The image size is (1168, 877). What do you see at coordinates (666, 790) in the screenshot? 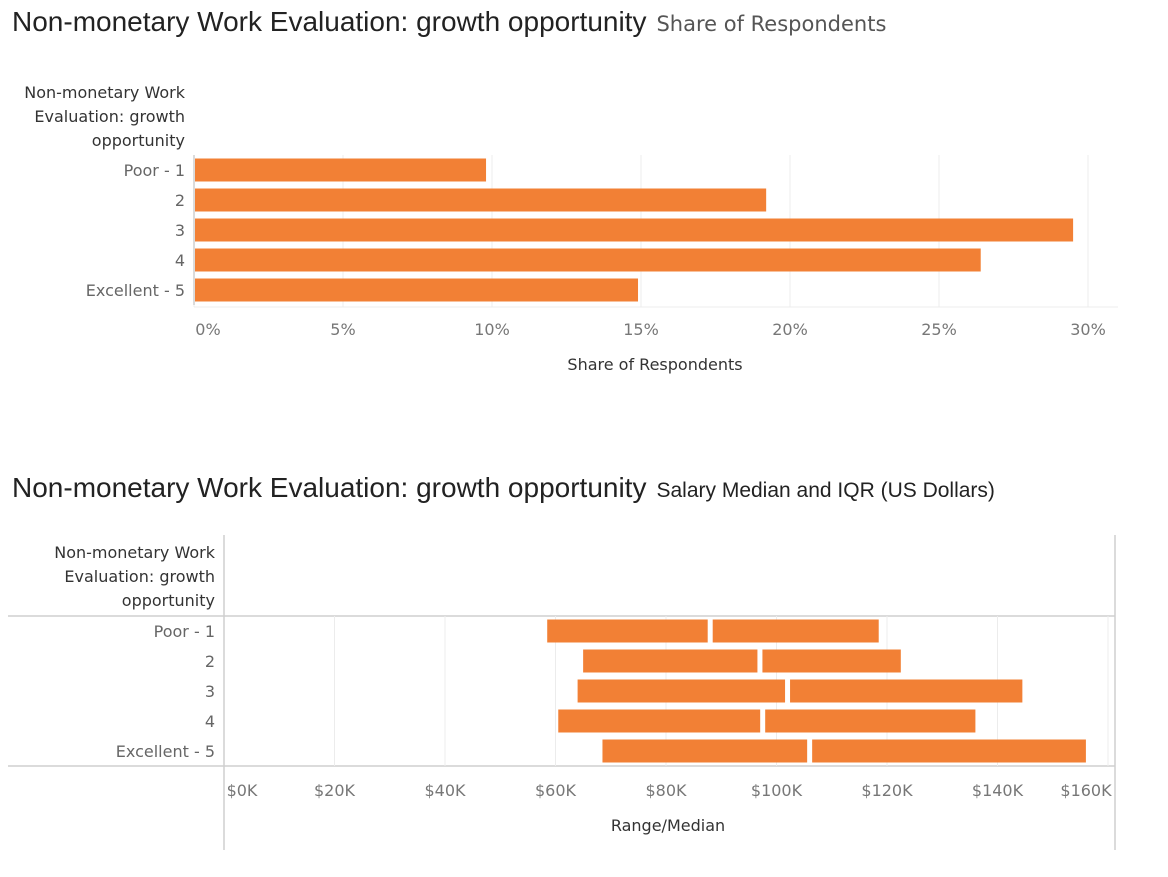
I see `x-tick-label: $80K` at bounding box center [666, 790].